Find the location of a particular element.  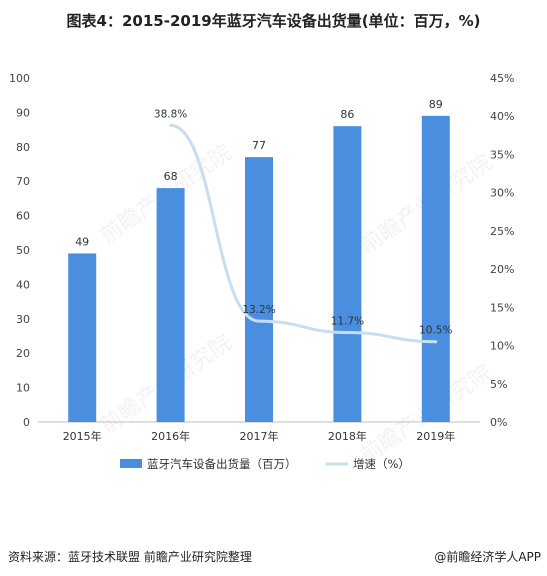

bar-value-label: 68 is located at coordinates (171, 176).